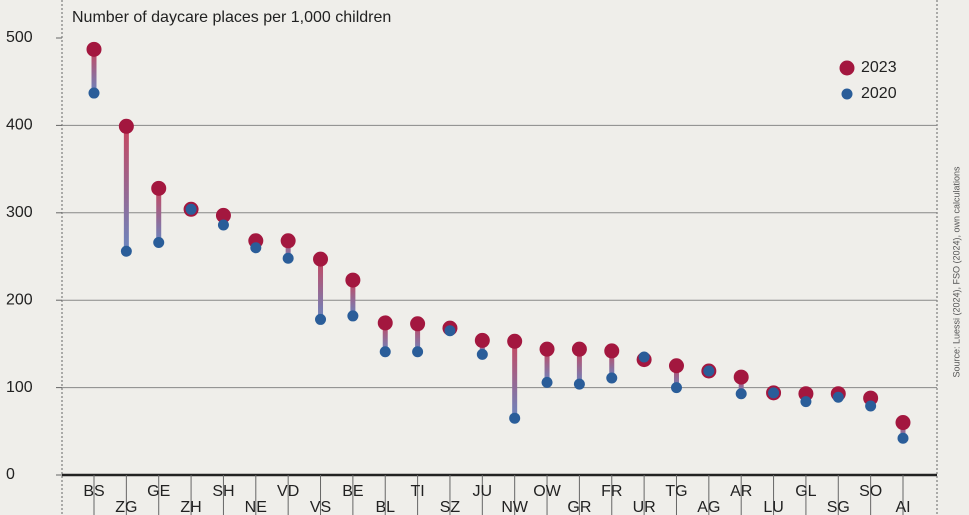 The height and width of the screenshot is (515, 969). What do you see at coordinates (805, 491) in the screenshot?
I see `x-tick-label: GL` at bounding box center [805, 491].